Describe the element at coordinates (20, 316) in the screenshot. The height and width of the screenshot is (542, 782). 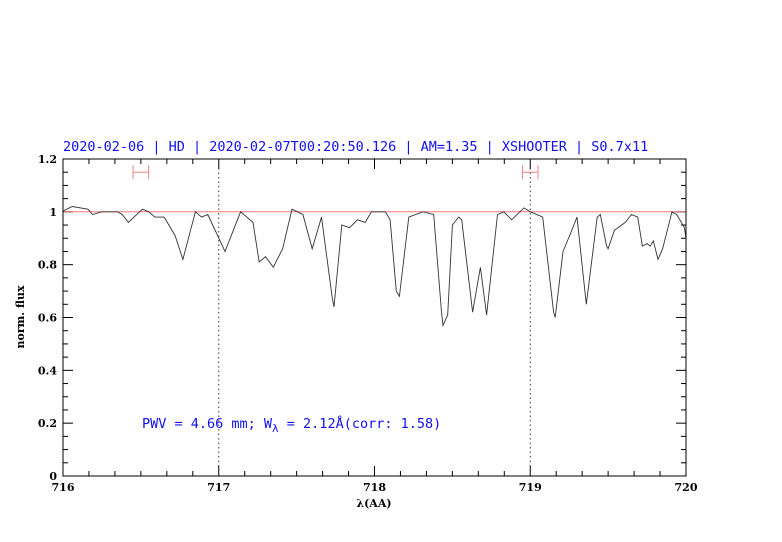
I see `y-axis-label: norm. flux` at that location.